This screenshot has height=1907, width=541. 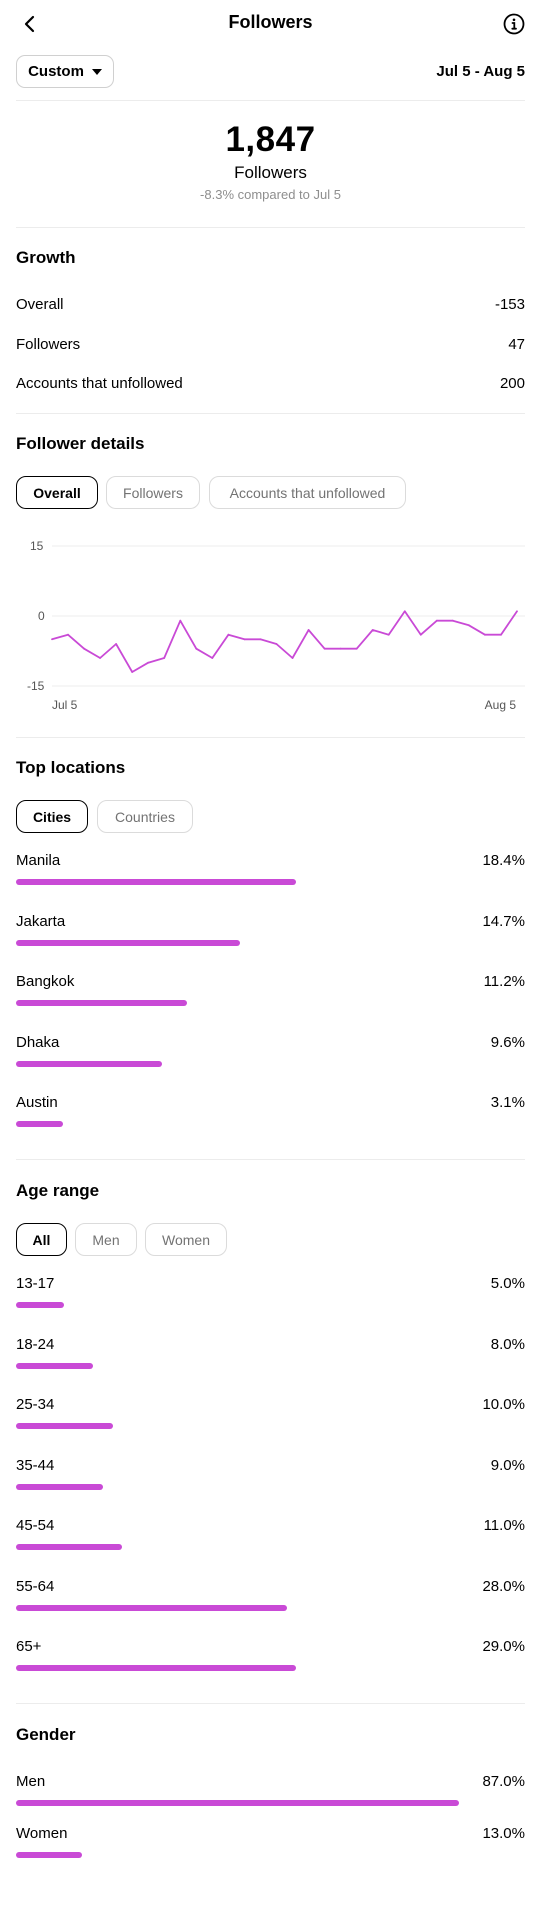 I want to click on growth-row-label: Accounts that unfollowed, so click(x=99, y=383).